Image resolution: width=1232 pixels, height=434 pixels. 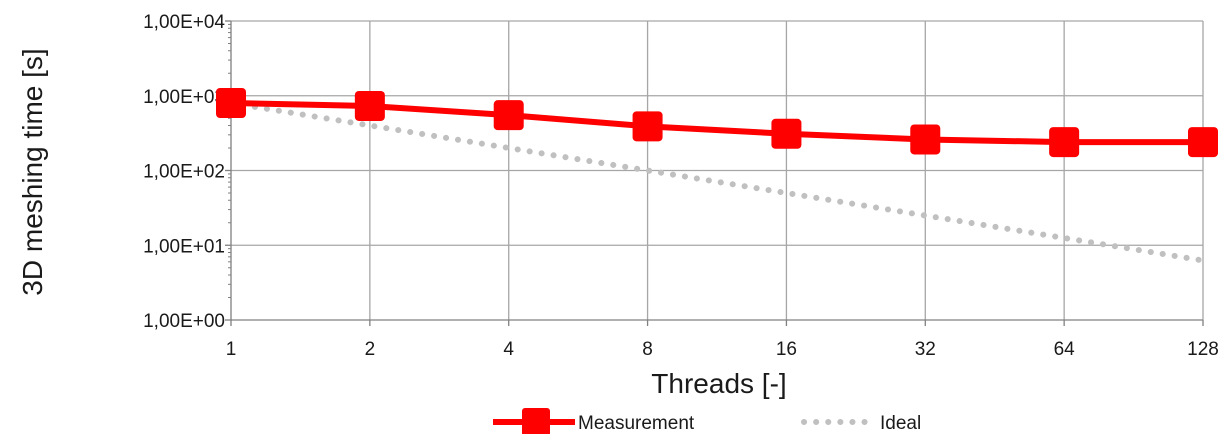 I want to click on legend-ideal-label: Ideal, so click(x=900, y=423).